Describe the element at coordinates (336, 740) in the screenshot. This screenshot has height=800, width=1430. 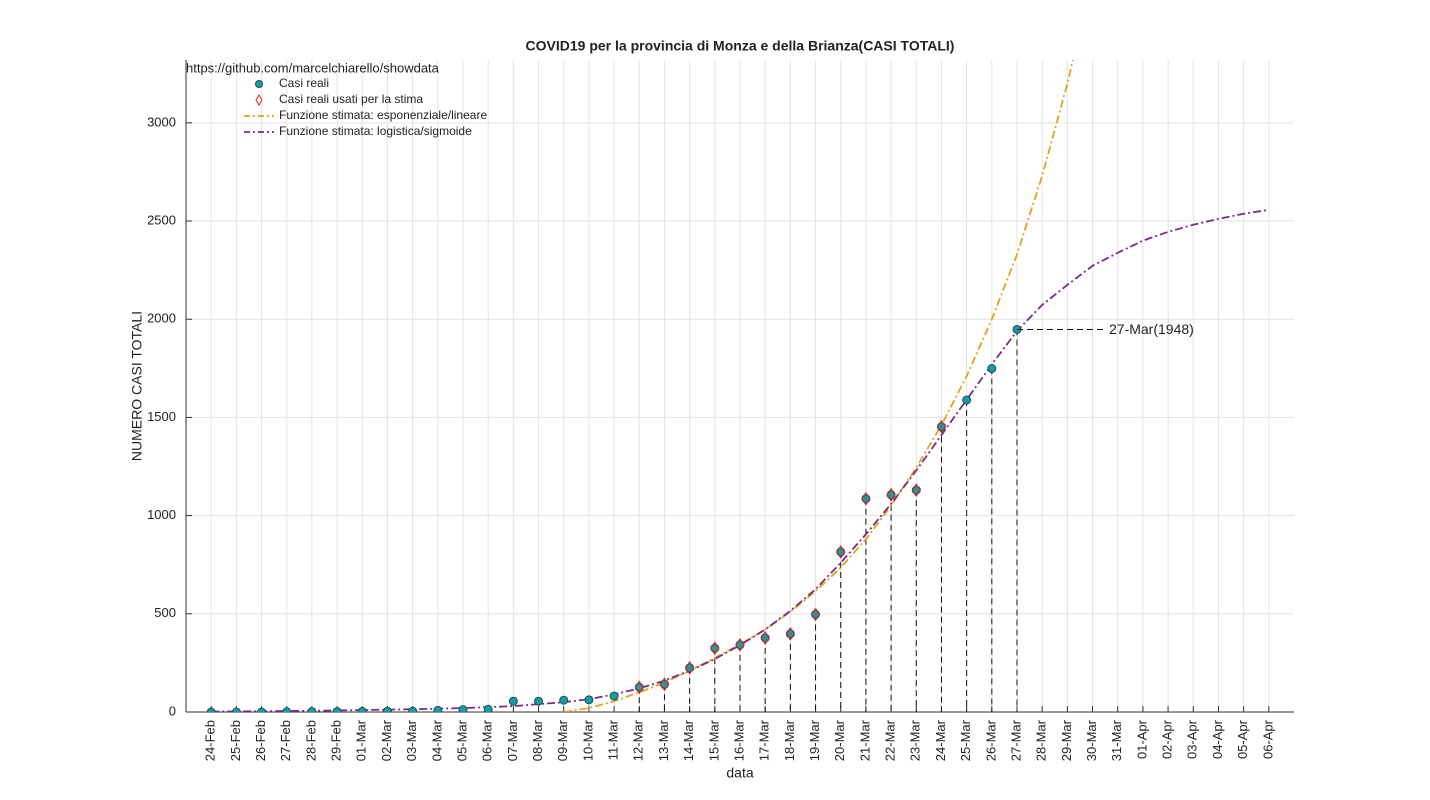
I see `x-tick-label: 29-Feb` at that location.